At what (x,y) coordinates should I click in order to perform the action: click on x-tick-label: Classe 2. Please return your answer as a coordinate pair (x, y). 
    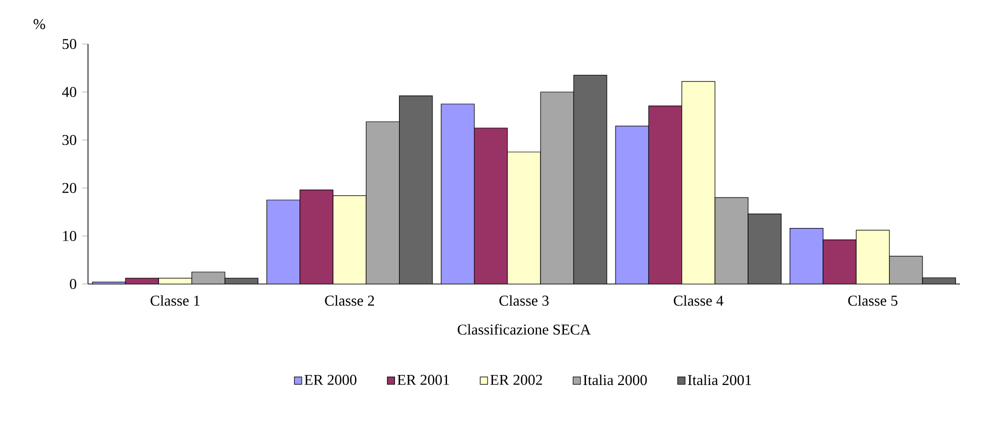
    Looking at the image, I should click on (349, 300).